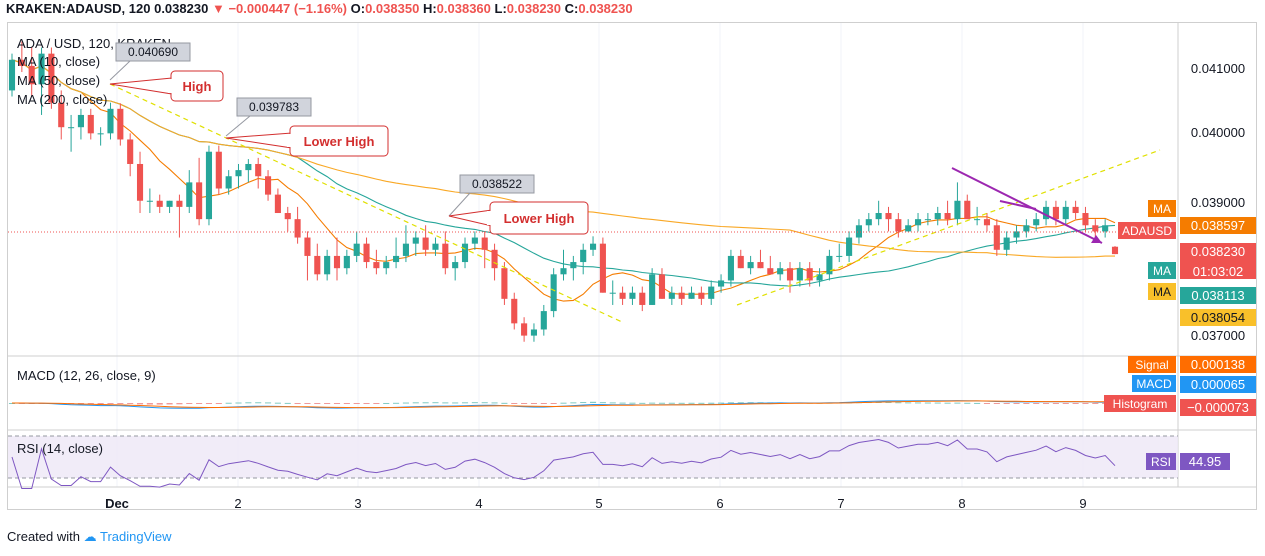 The image size is (1265, 556). I want to click on rsi-value-box, so click(1205, 461).